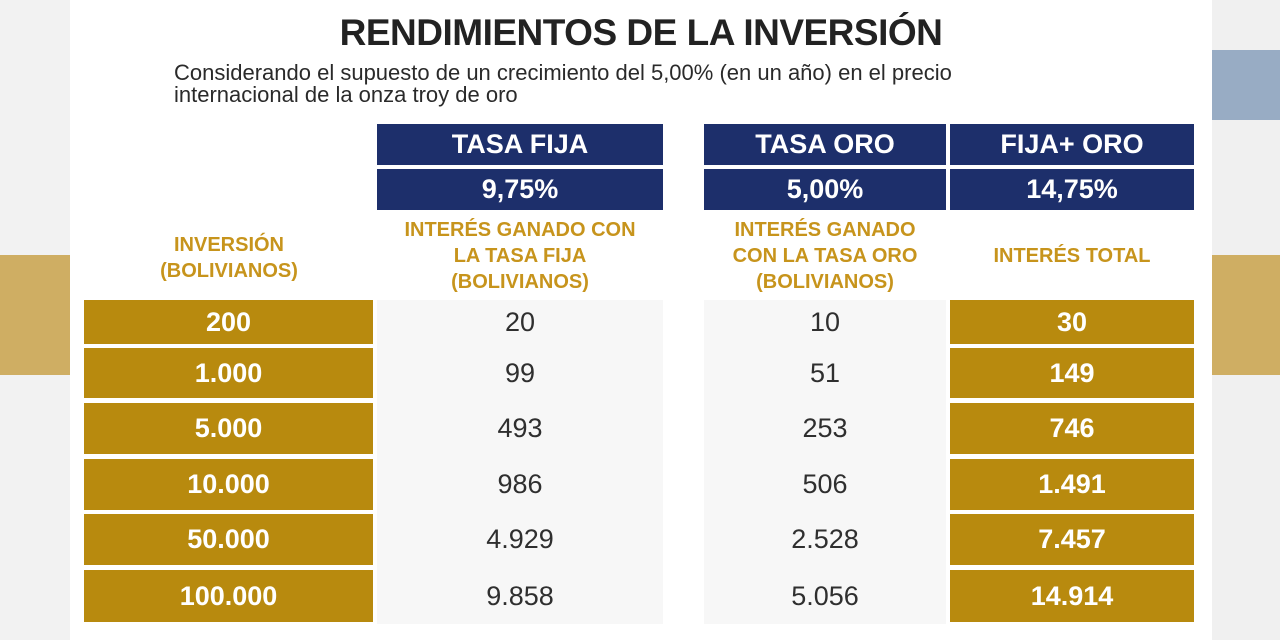  Describe the element at coordinates (520, 428) in the screenshot. I see `table-row-3-fija: 493` at that location.